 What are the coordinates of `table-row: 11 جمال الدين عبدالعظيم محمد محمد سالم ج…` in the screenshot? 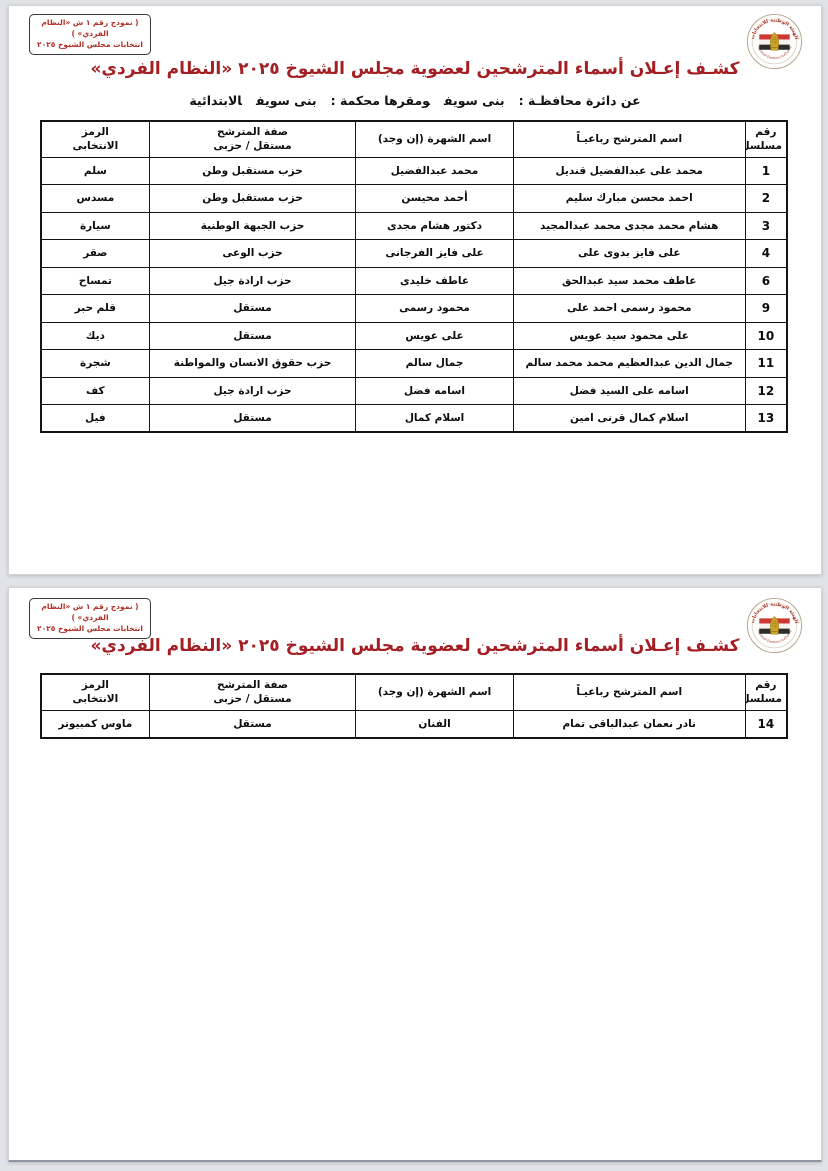 It's located at (414, 363).